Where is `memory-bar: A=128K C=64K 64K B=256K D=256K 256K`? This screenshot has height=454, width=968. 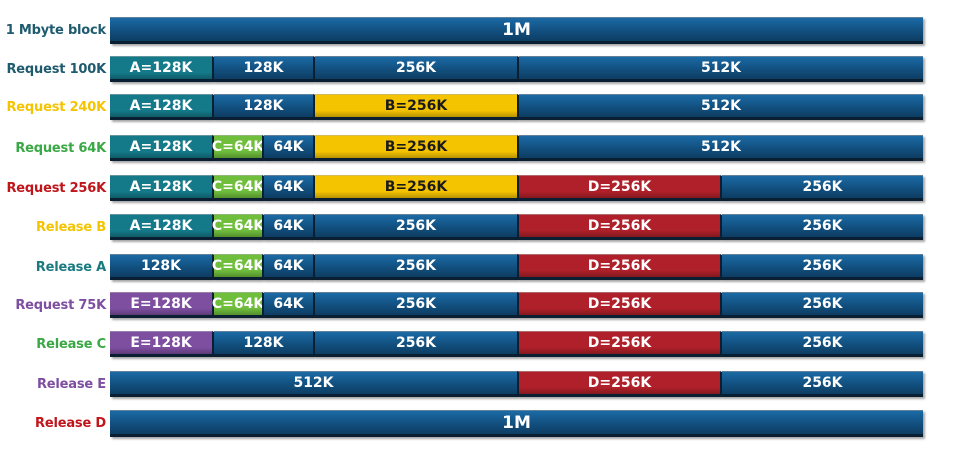 memory-bar: A=128K C=64K 64K B=256K D=256K 256K is located at coordinates (516, 189).